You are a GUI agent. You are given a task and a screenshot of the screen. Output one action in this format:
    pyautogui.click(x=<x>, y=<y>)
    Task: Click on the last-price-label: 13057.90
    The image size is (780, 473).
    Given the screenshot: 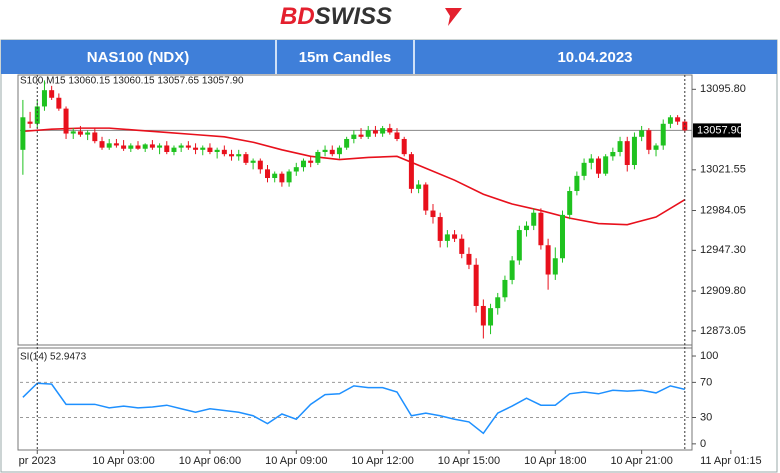 What is the action you would take?
    pyautogui.click(x=720, y=130)
    